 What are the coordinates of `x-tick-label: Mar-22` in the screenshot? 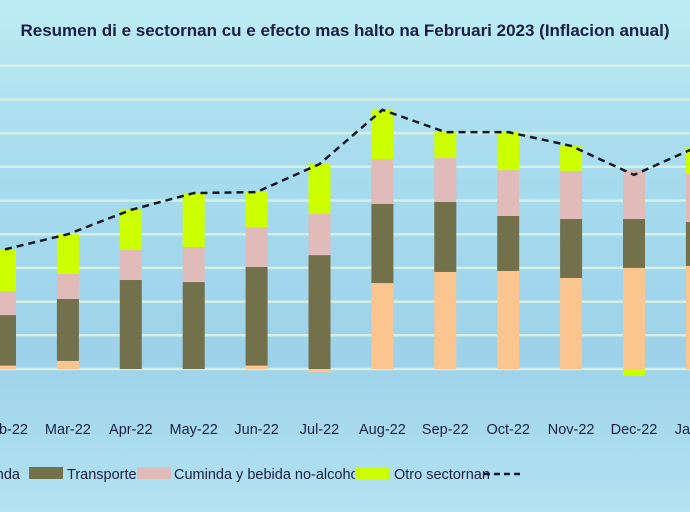 It's located at (68, 430).